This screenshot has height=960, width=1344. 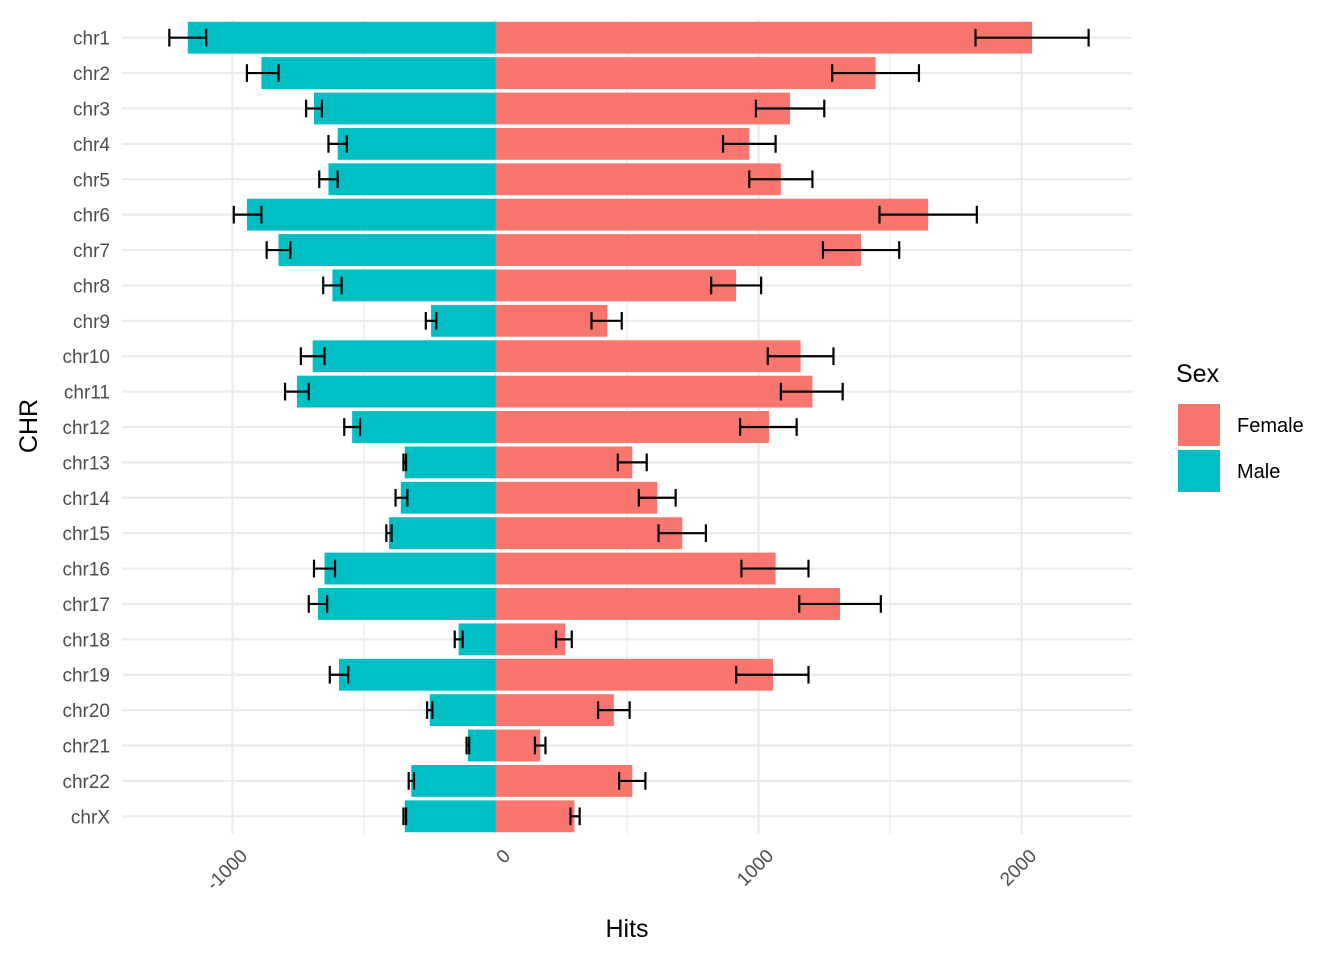 I want to click on error-bar-female-chr2, so click(x=876, y=73).